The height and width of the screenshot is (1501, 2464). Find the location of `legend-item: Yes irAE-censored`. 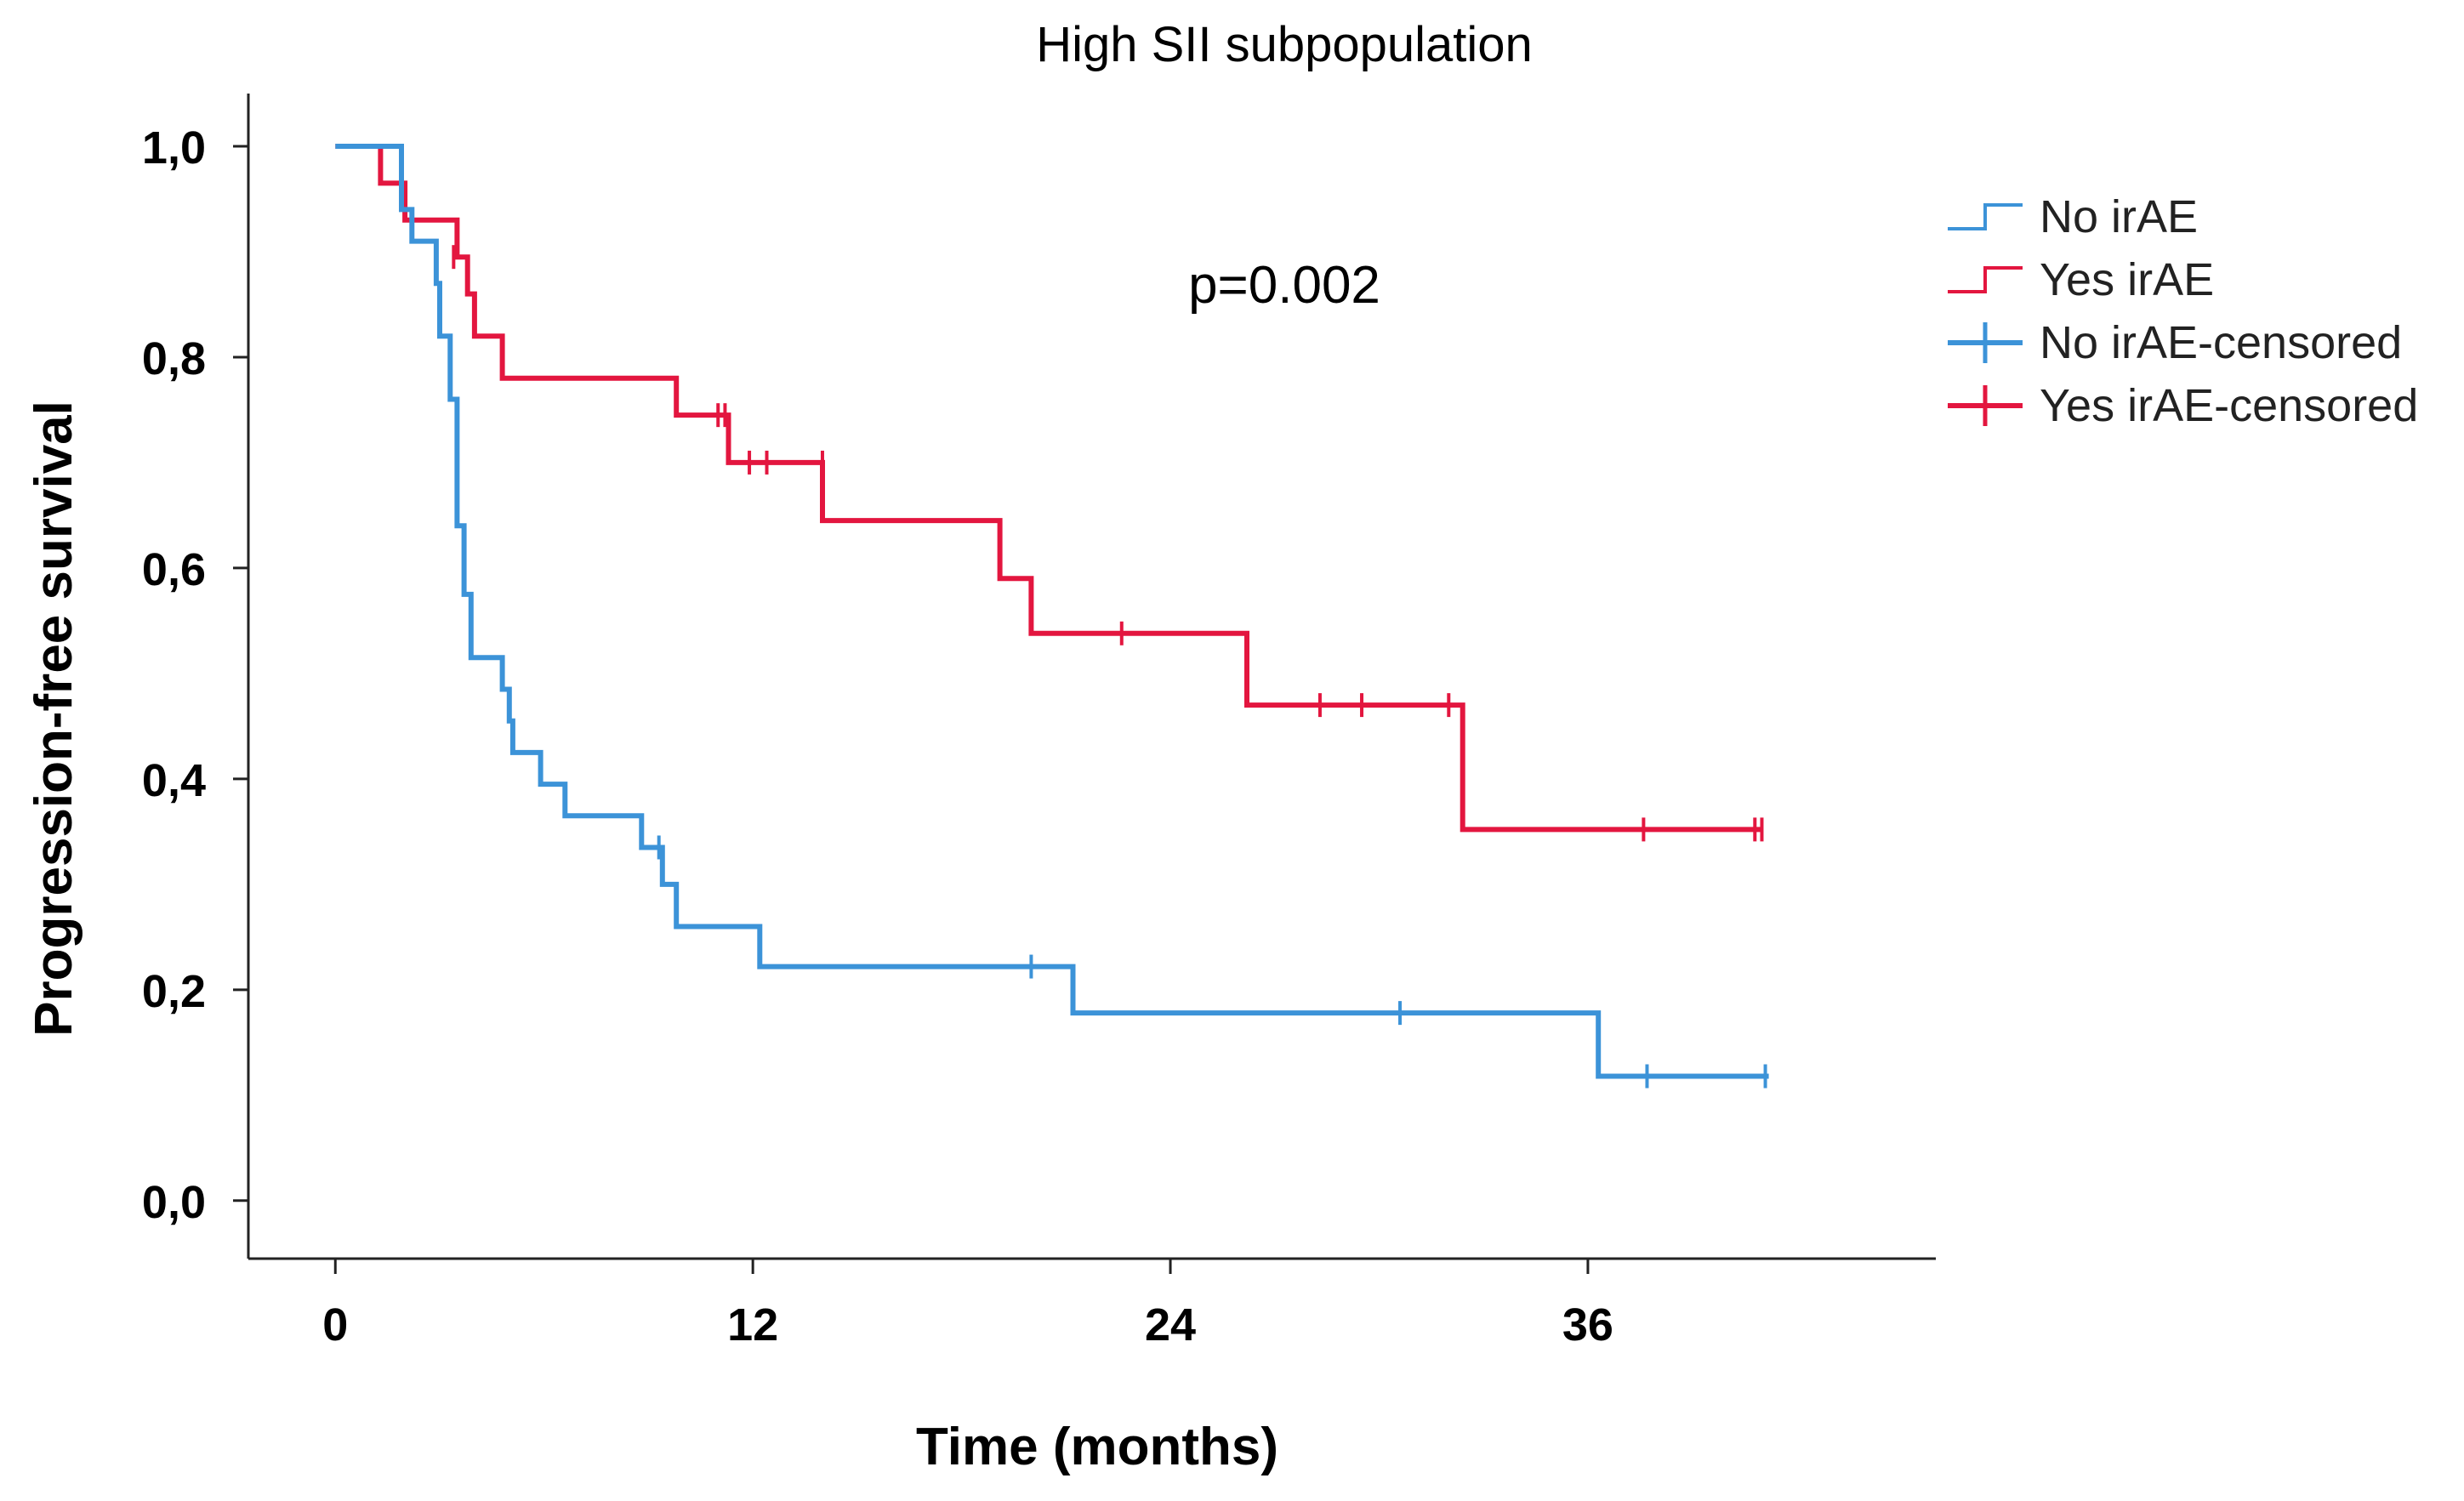

legend-item: Yes irAE-censored is located at coordinates (2183, 405).